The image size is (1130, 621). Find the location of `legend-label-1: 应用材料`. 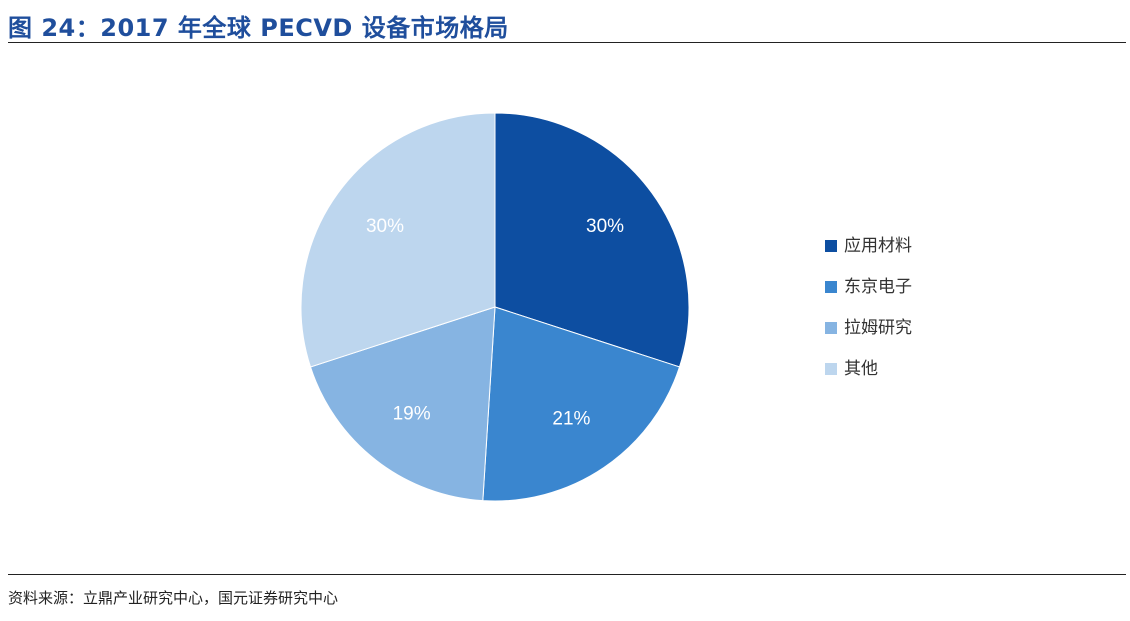

legend-label-1: 应用材料 is located at coordinates (878, 246).